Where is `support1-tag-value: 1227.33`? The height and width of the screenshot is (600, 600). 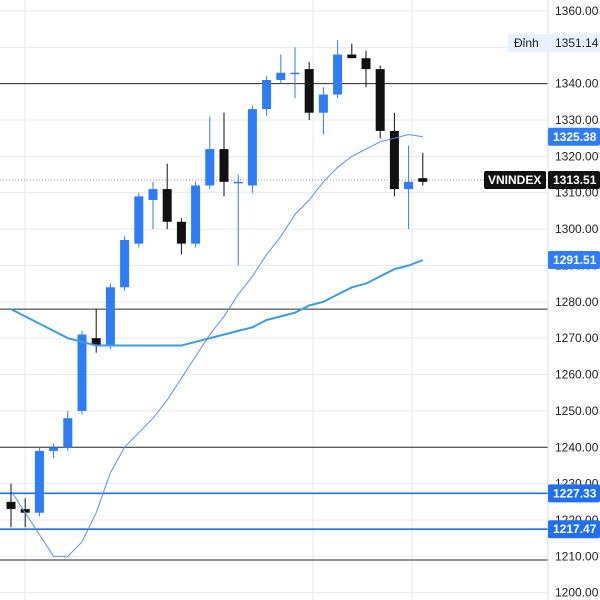
support1-tag-value: 1227.33 is located at coordinates (575, 493).